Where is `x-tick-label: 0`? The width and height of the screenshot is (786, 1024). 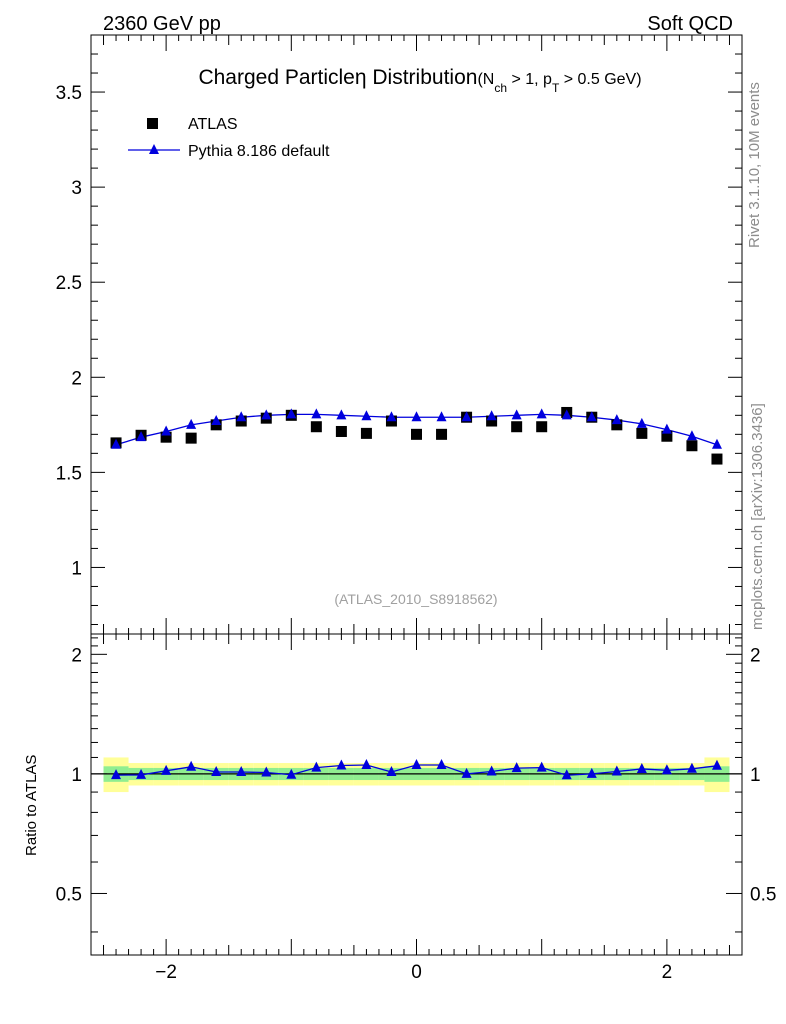
x-tick-label: 0 is located at coordinates (416, 972).